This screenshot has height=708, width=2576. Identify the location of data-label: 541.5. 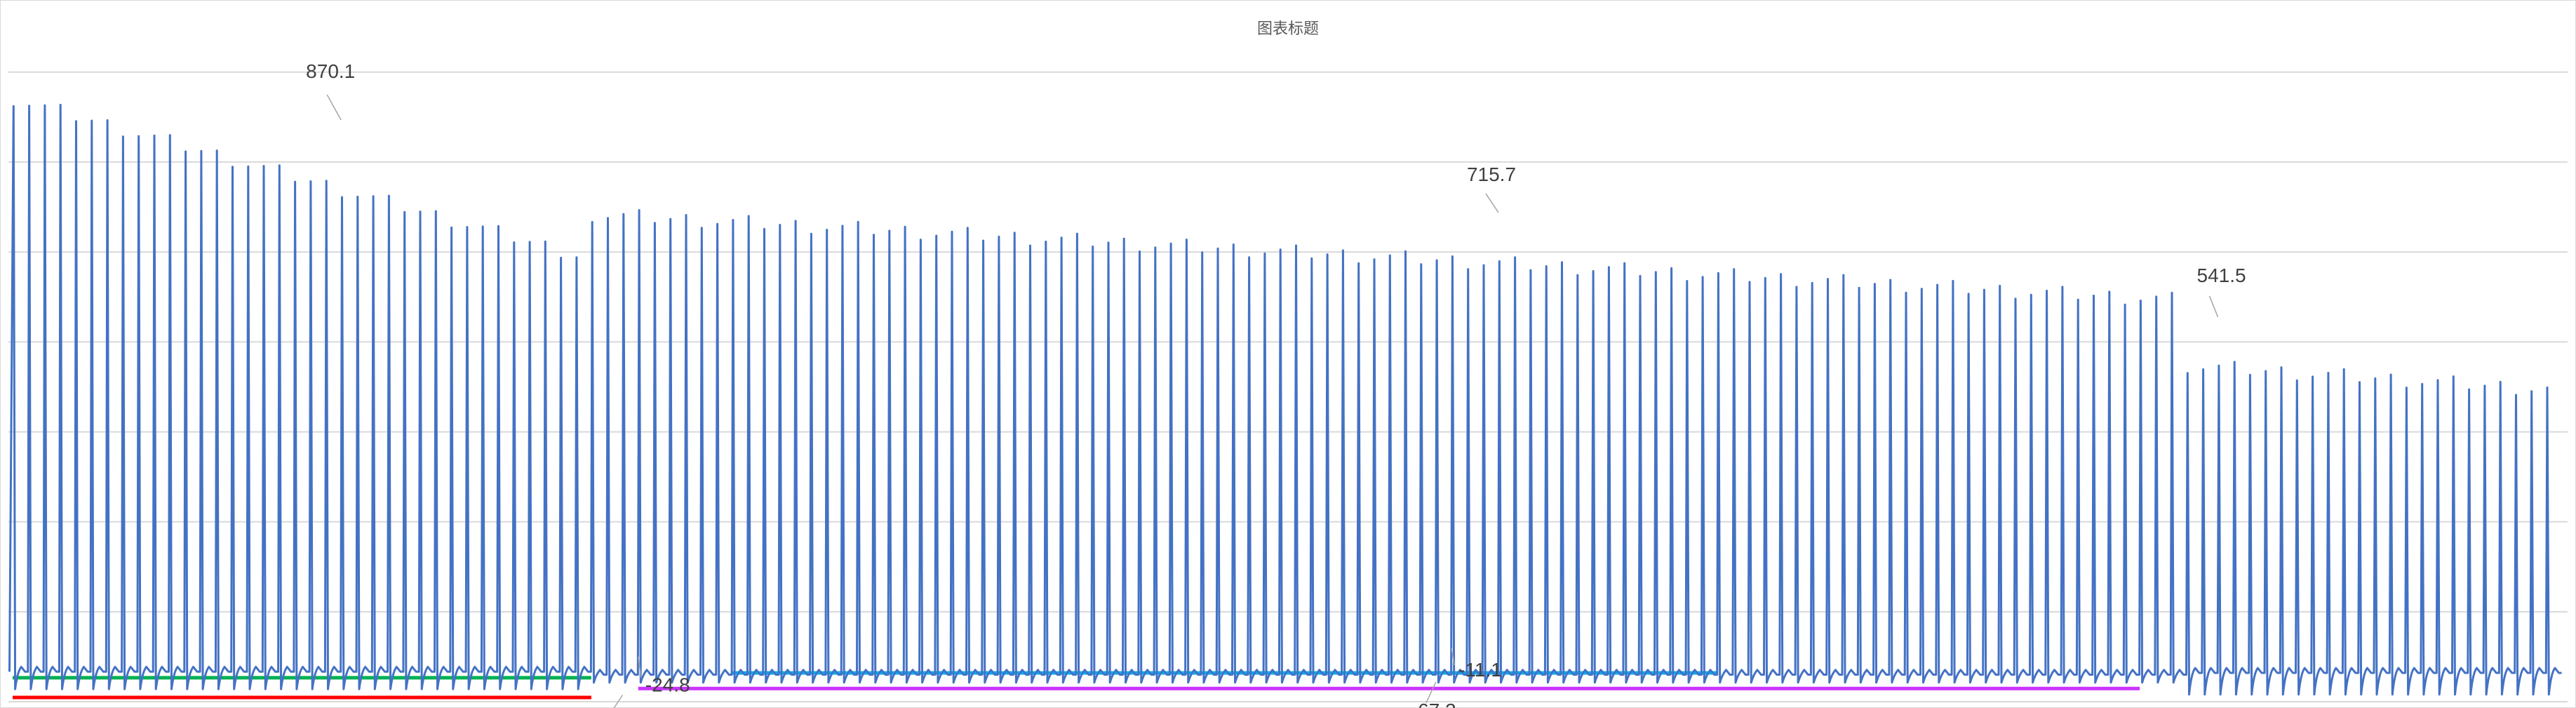
(2222, 275).